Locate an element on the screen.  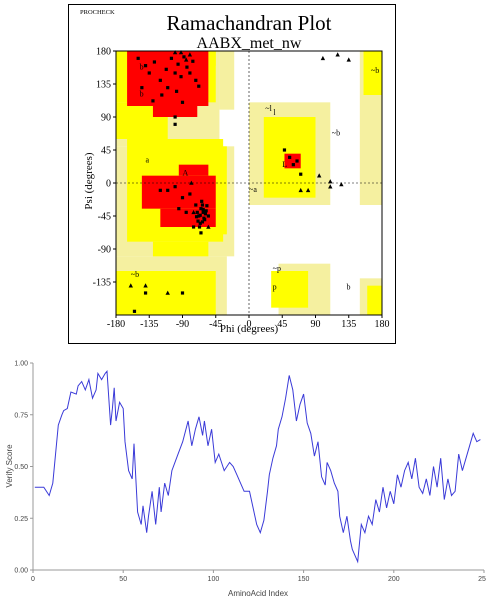
program-label: PROCHECK is located at coordinates (97, 12).